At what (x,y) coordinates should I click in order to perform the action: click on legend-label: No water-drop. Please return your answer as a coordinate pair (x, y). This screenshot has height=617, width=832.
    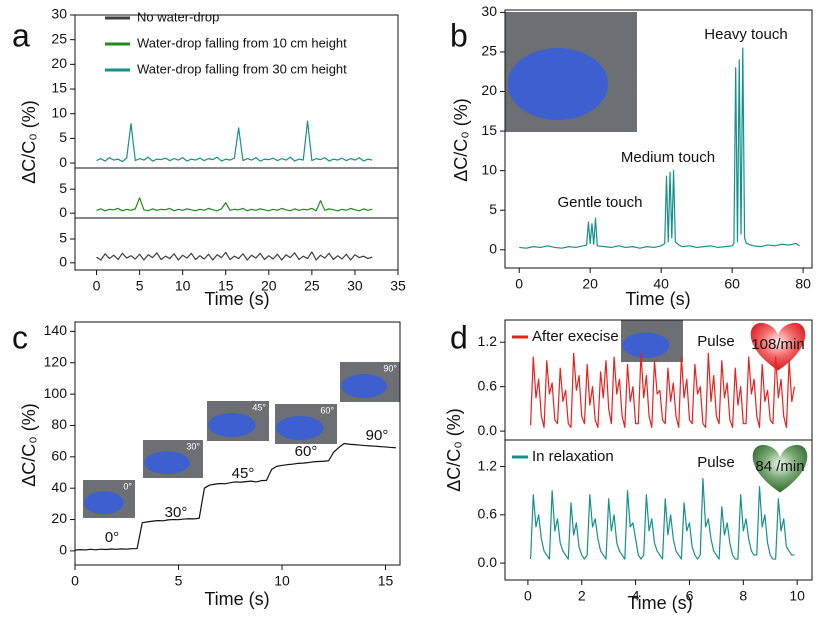
    Looking at the image, I should click on (178, 16).